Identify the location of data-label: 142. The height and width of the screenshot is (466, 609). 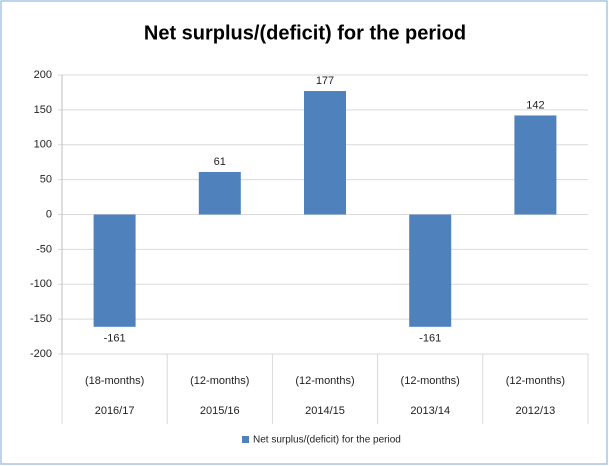
(535, 105).